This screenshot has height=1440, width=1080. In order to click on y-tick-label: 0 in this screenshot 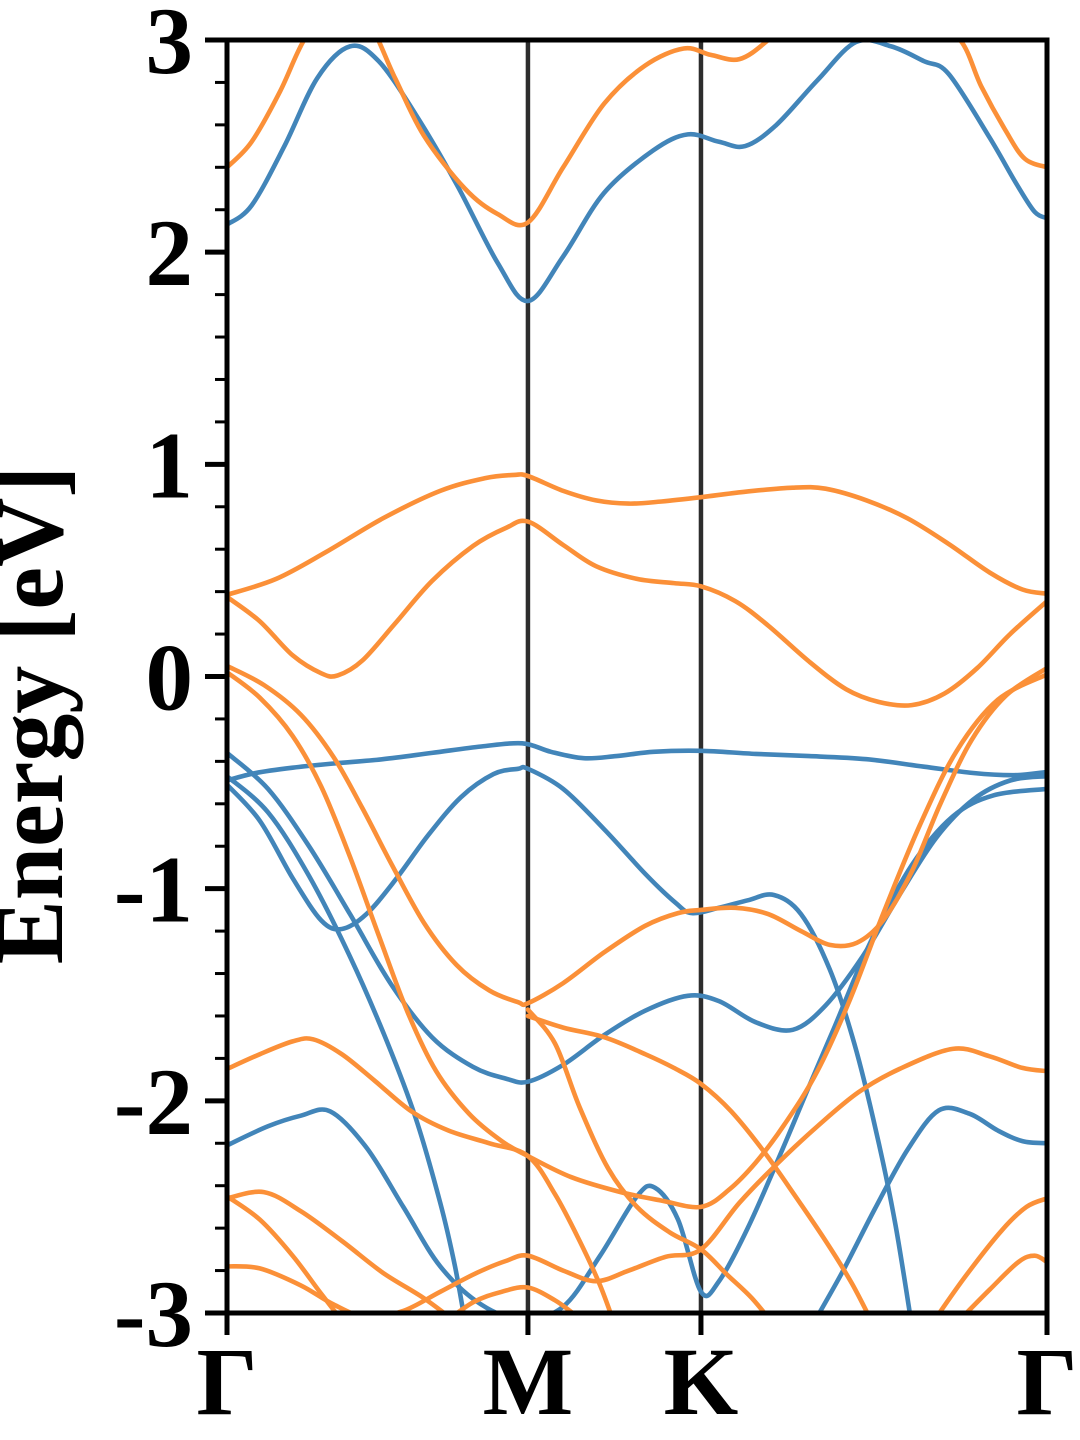, I will do `click(170, 678)`.